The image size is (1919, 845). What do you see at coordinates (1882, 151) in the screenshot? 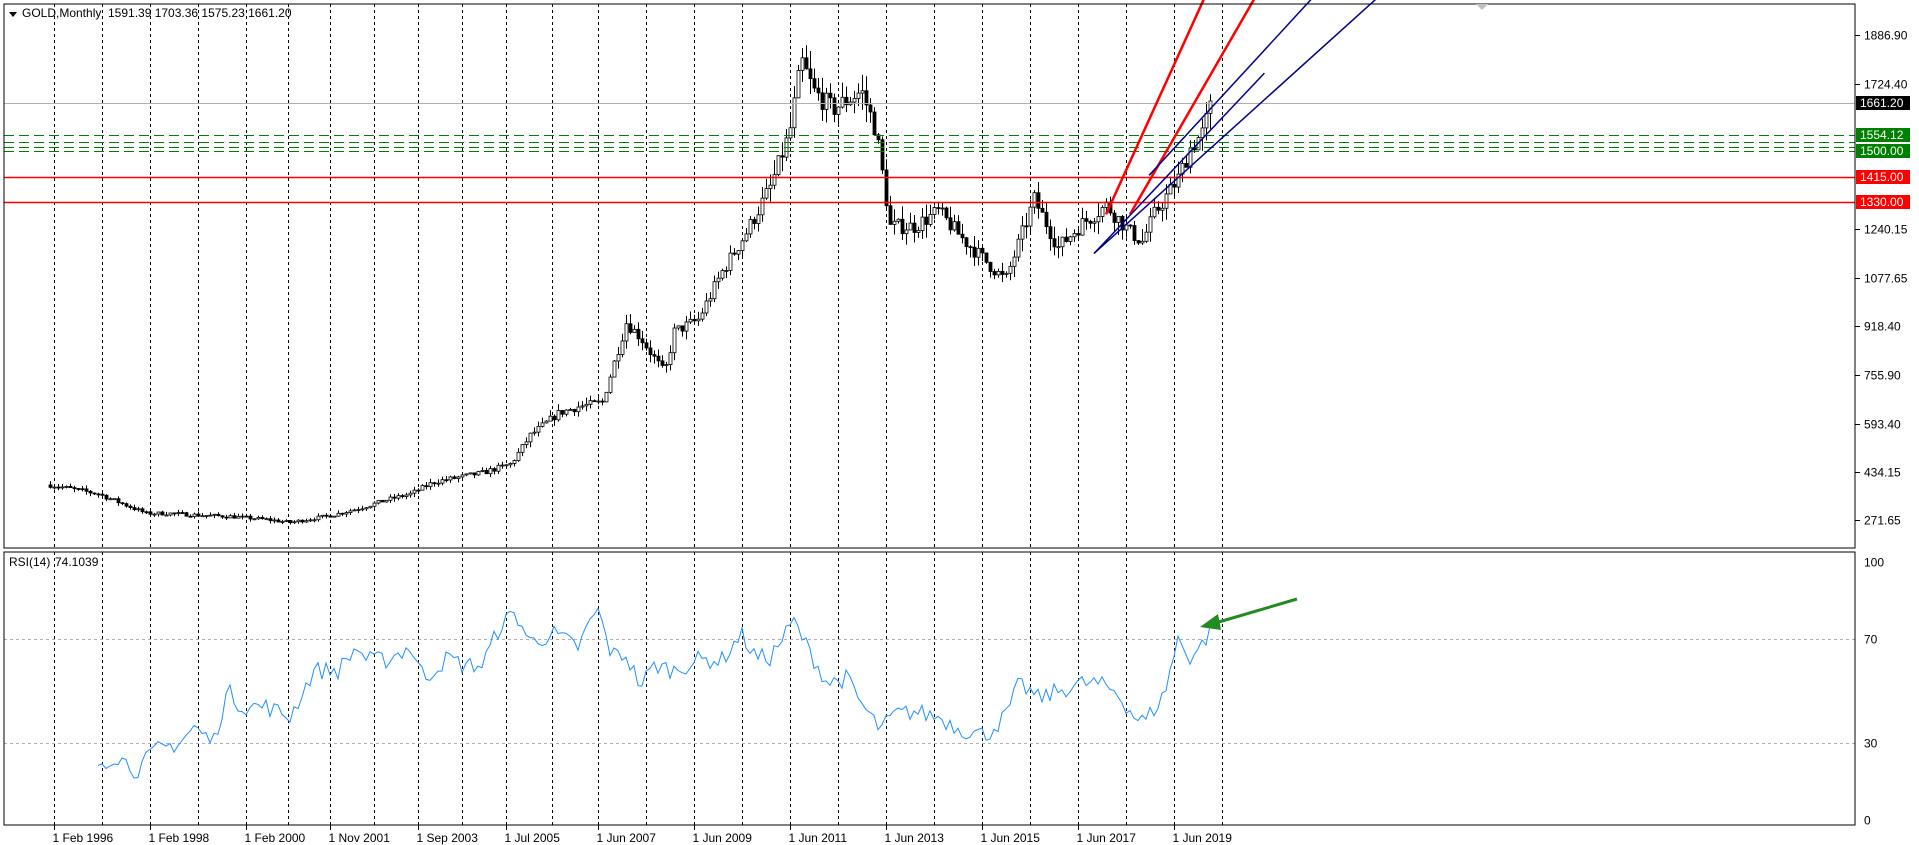
I see `price-tag-label: 1500.00` at bounding box center [1882, 151].